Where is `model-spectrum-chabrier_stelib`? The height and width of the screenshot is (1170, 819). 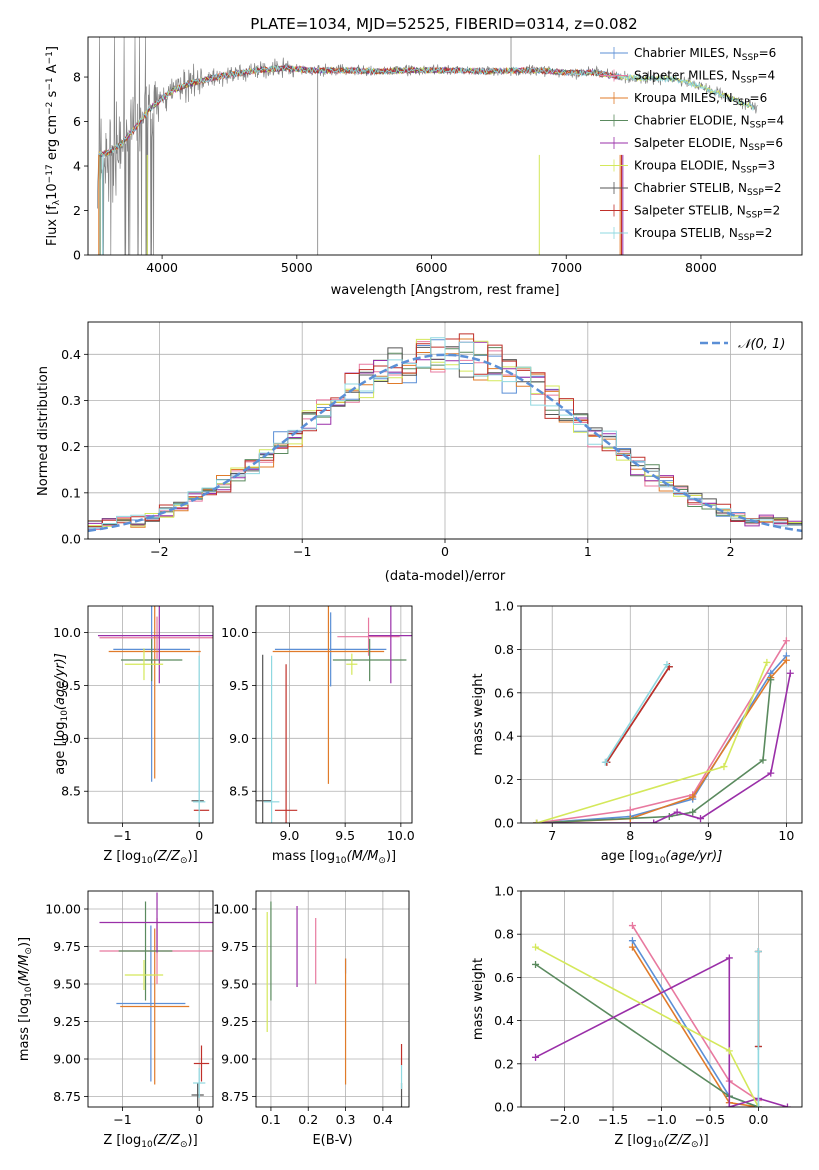
model-spectrum-chabrier_stelib is located at coordinates (359, 111).